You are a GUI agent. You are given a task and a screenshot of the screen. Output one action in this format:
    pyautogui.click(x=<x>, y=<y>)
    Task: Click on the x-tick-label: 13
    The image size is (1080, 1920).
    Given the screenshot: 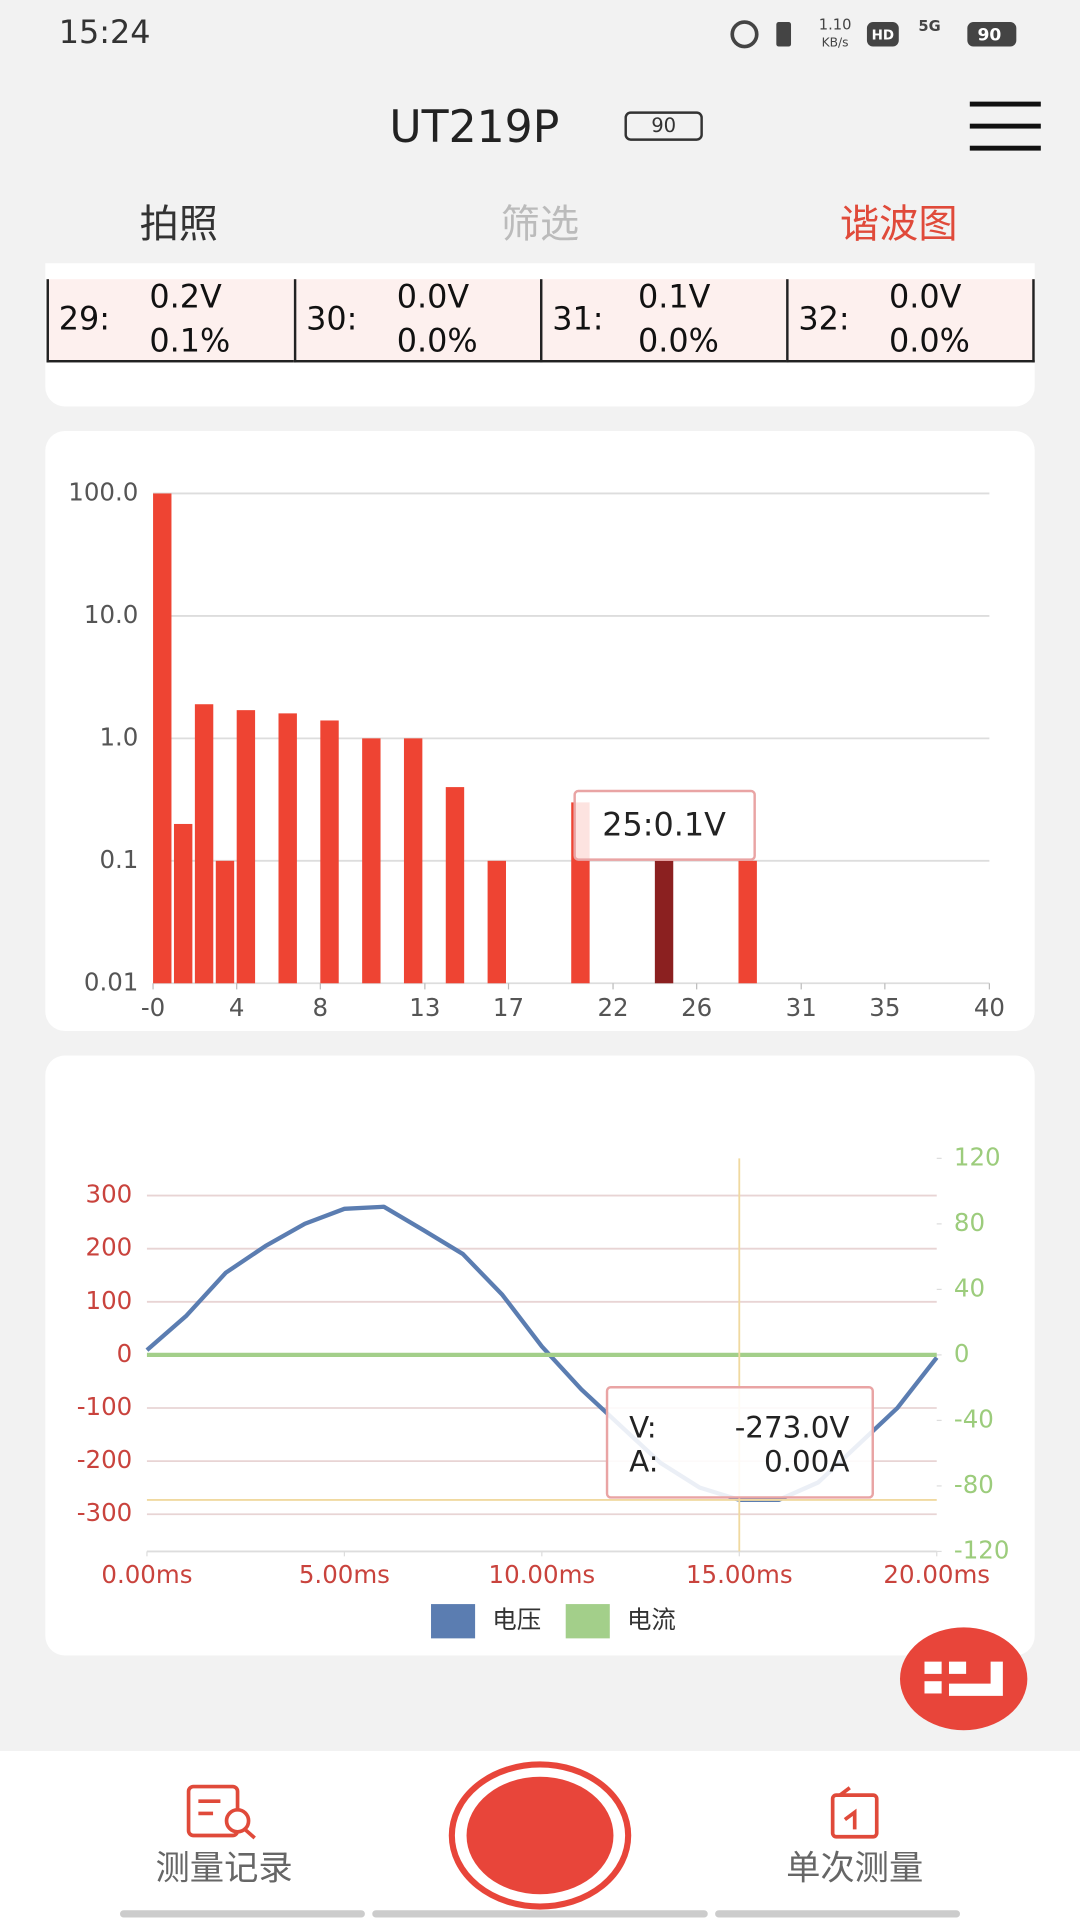 What is the action you would take?
    pyautogui.click(x=424, y=1007)
    